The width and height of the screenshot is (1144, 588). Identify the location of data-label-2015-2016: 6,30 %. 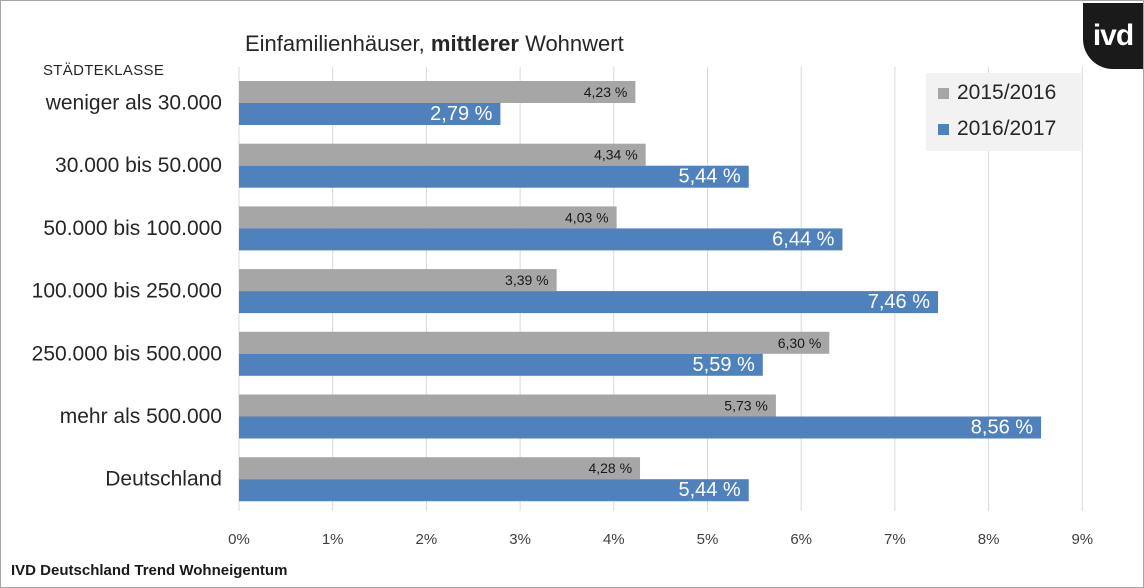
(800, 343).